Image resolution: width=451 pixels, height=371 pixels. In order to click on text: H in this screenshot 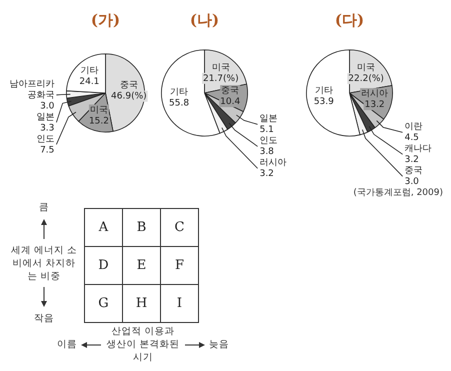, I will do `click(142, 303)`.